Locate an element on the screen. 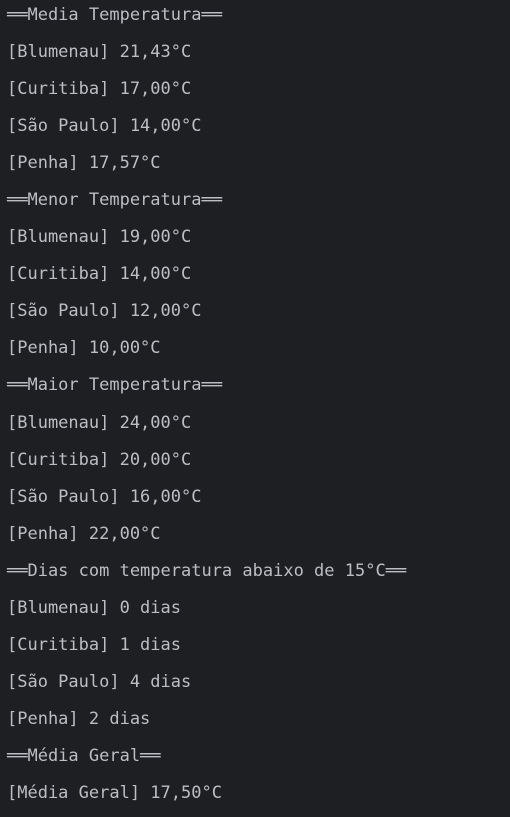 Image resolution: width=510 pixels, height=817 pixels. section-header-dias-abaixo: ══Dias com temperatura abaixo de 15°C══ is located at coordinates (207, 570).